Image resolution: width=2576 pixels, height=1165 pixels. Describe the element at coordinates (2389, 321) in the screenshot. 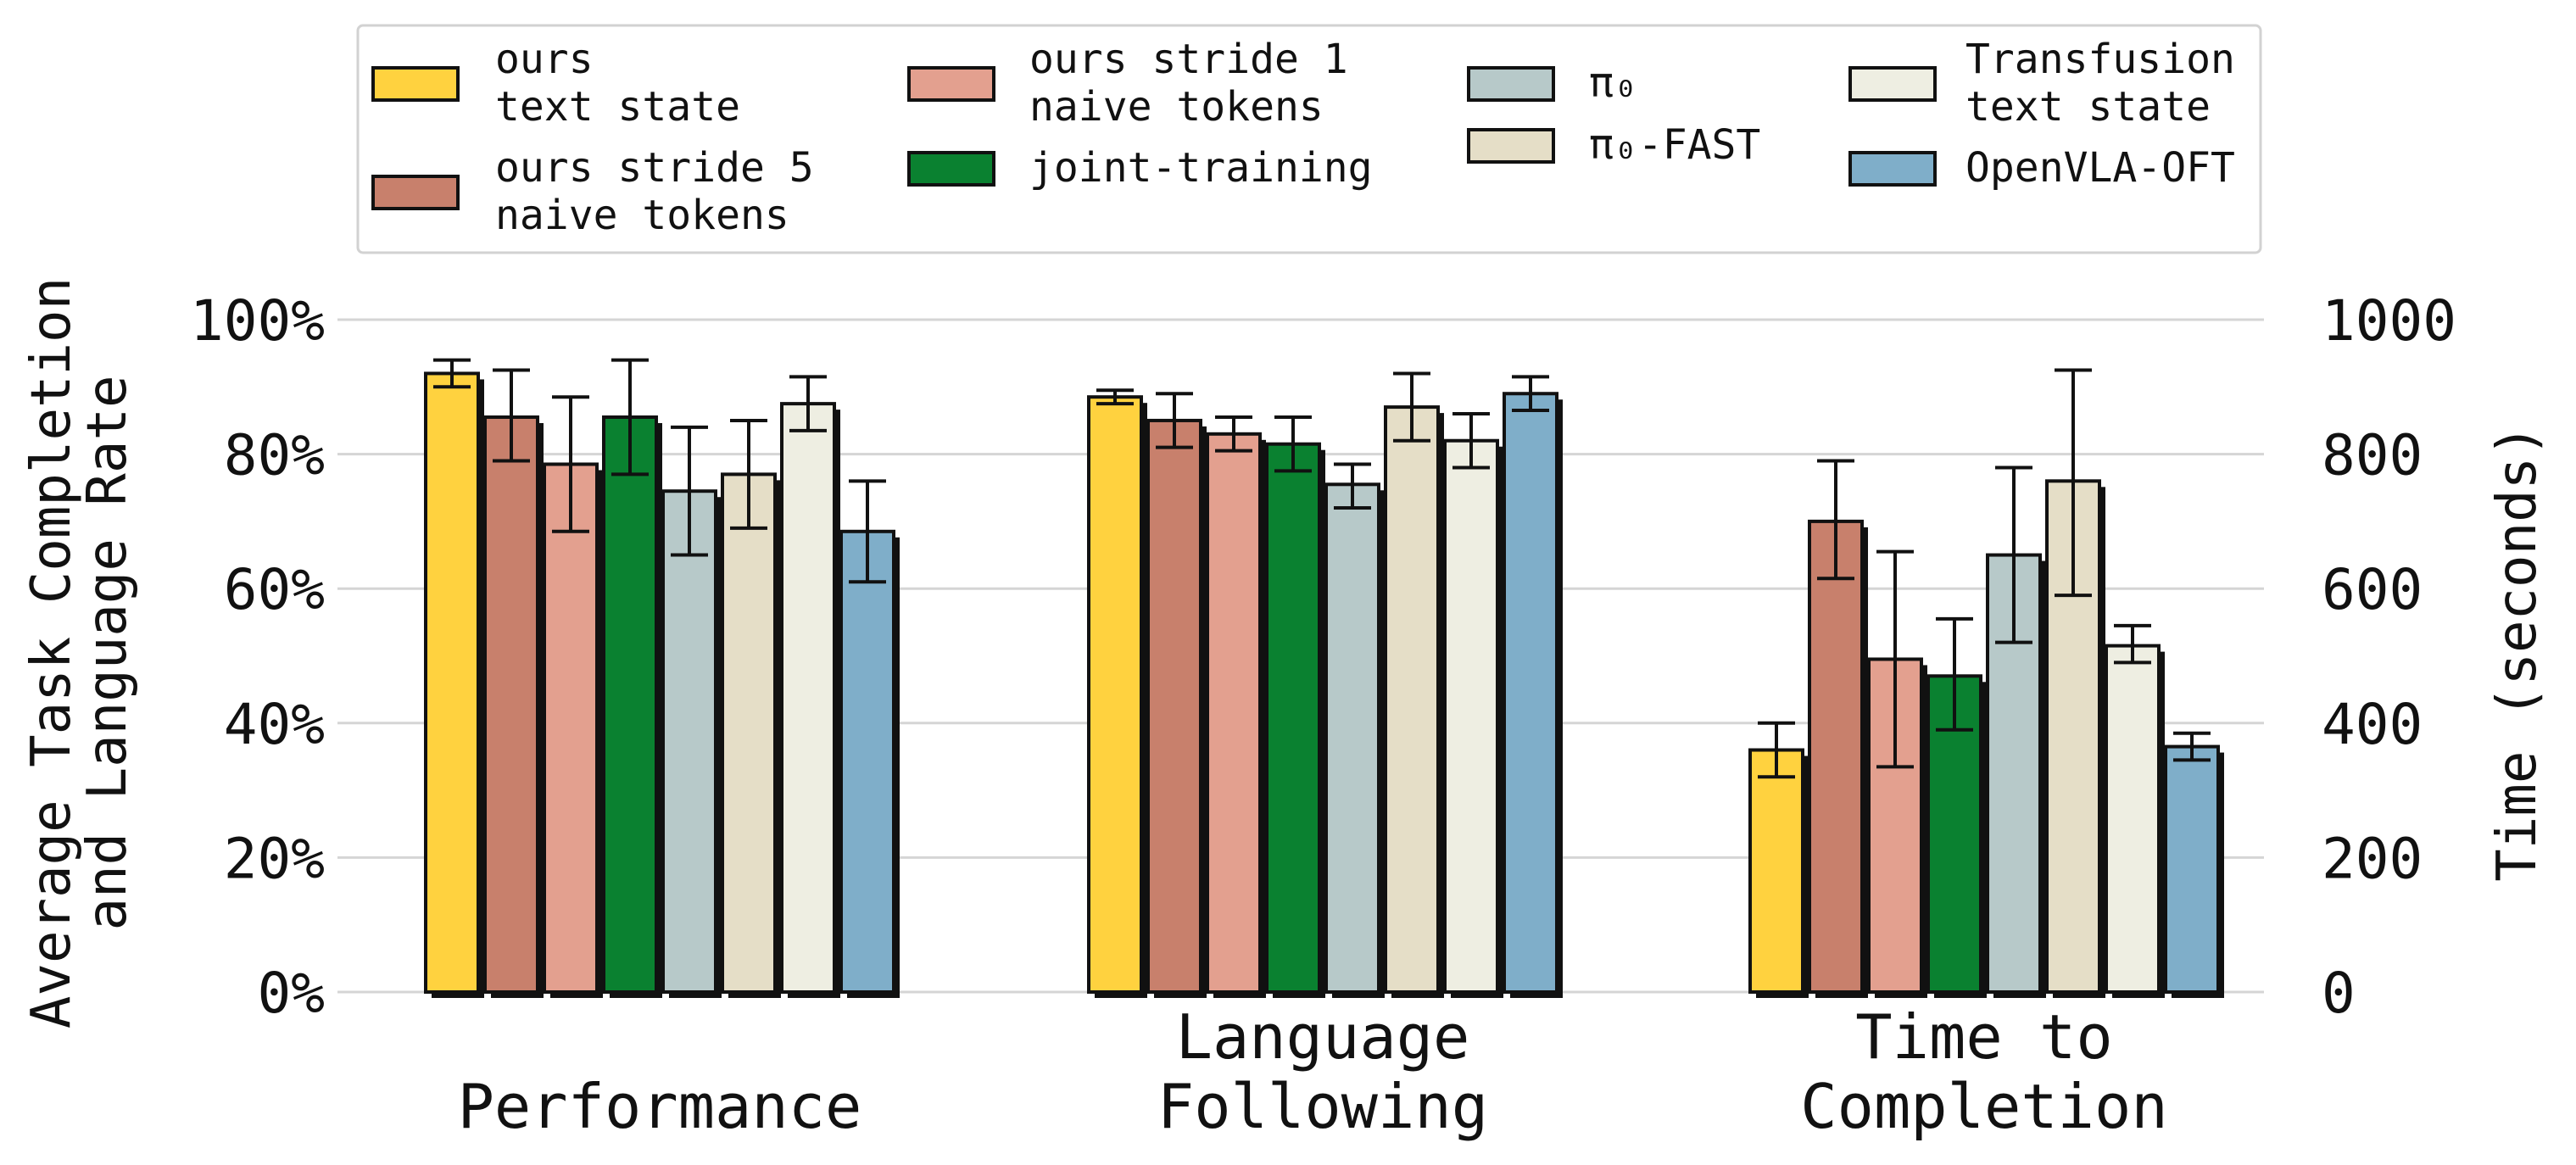

I see `y2-tick-label: 1000` at that location.